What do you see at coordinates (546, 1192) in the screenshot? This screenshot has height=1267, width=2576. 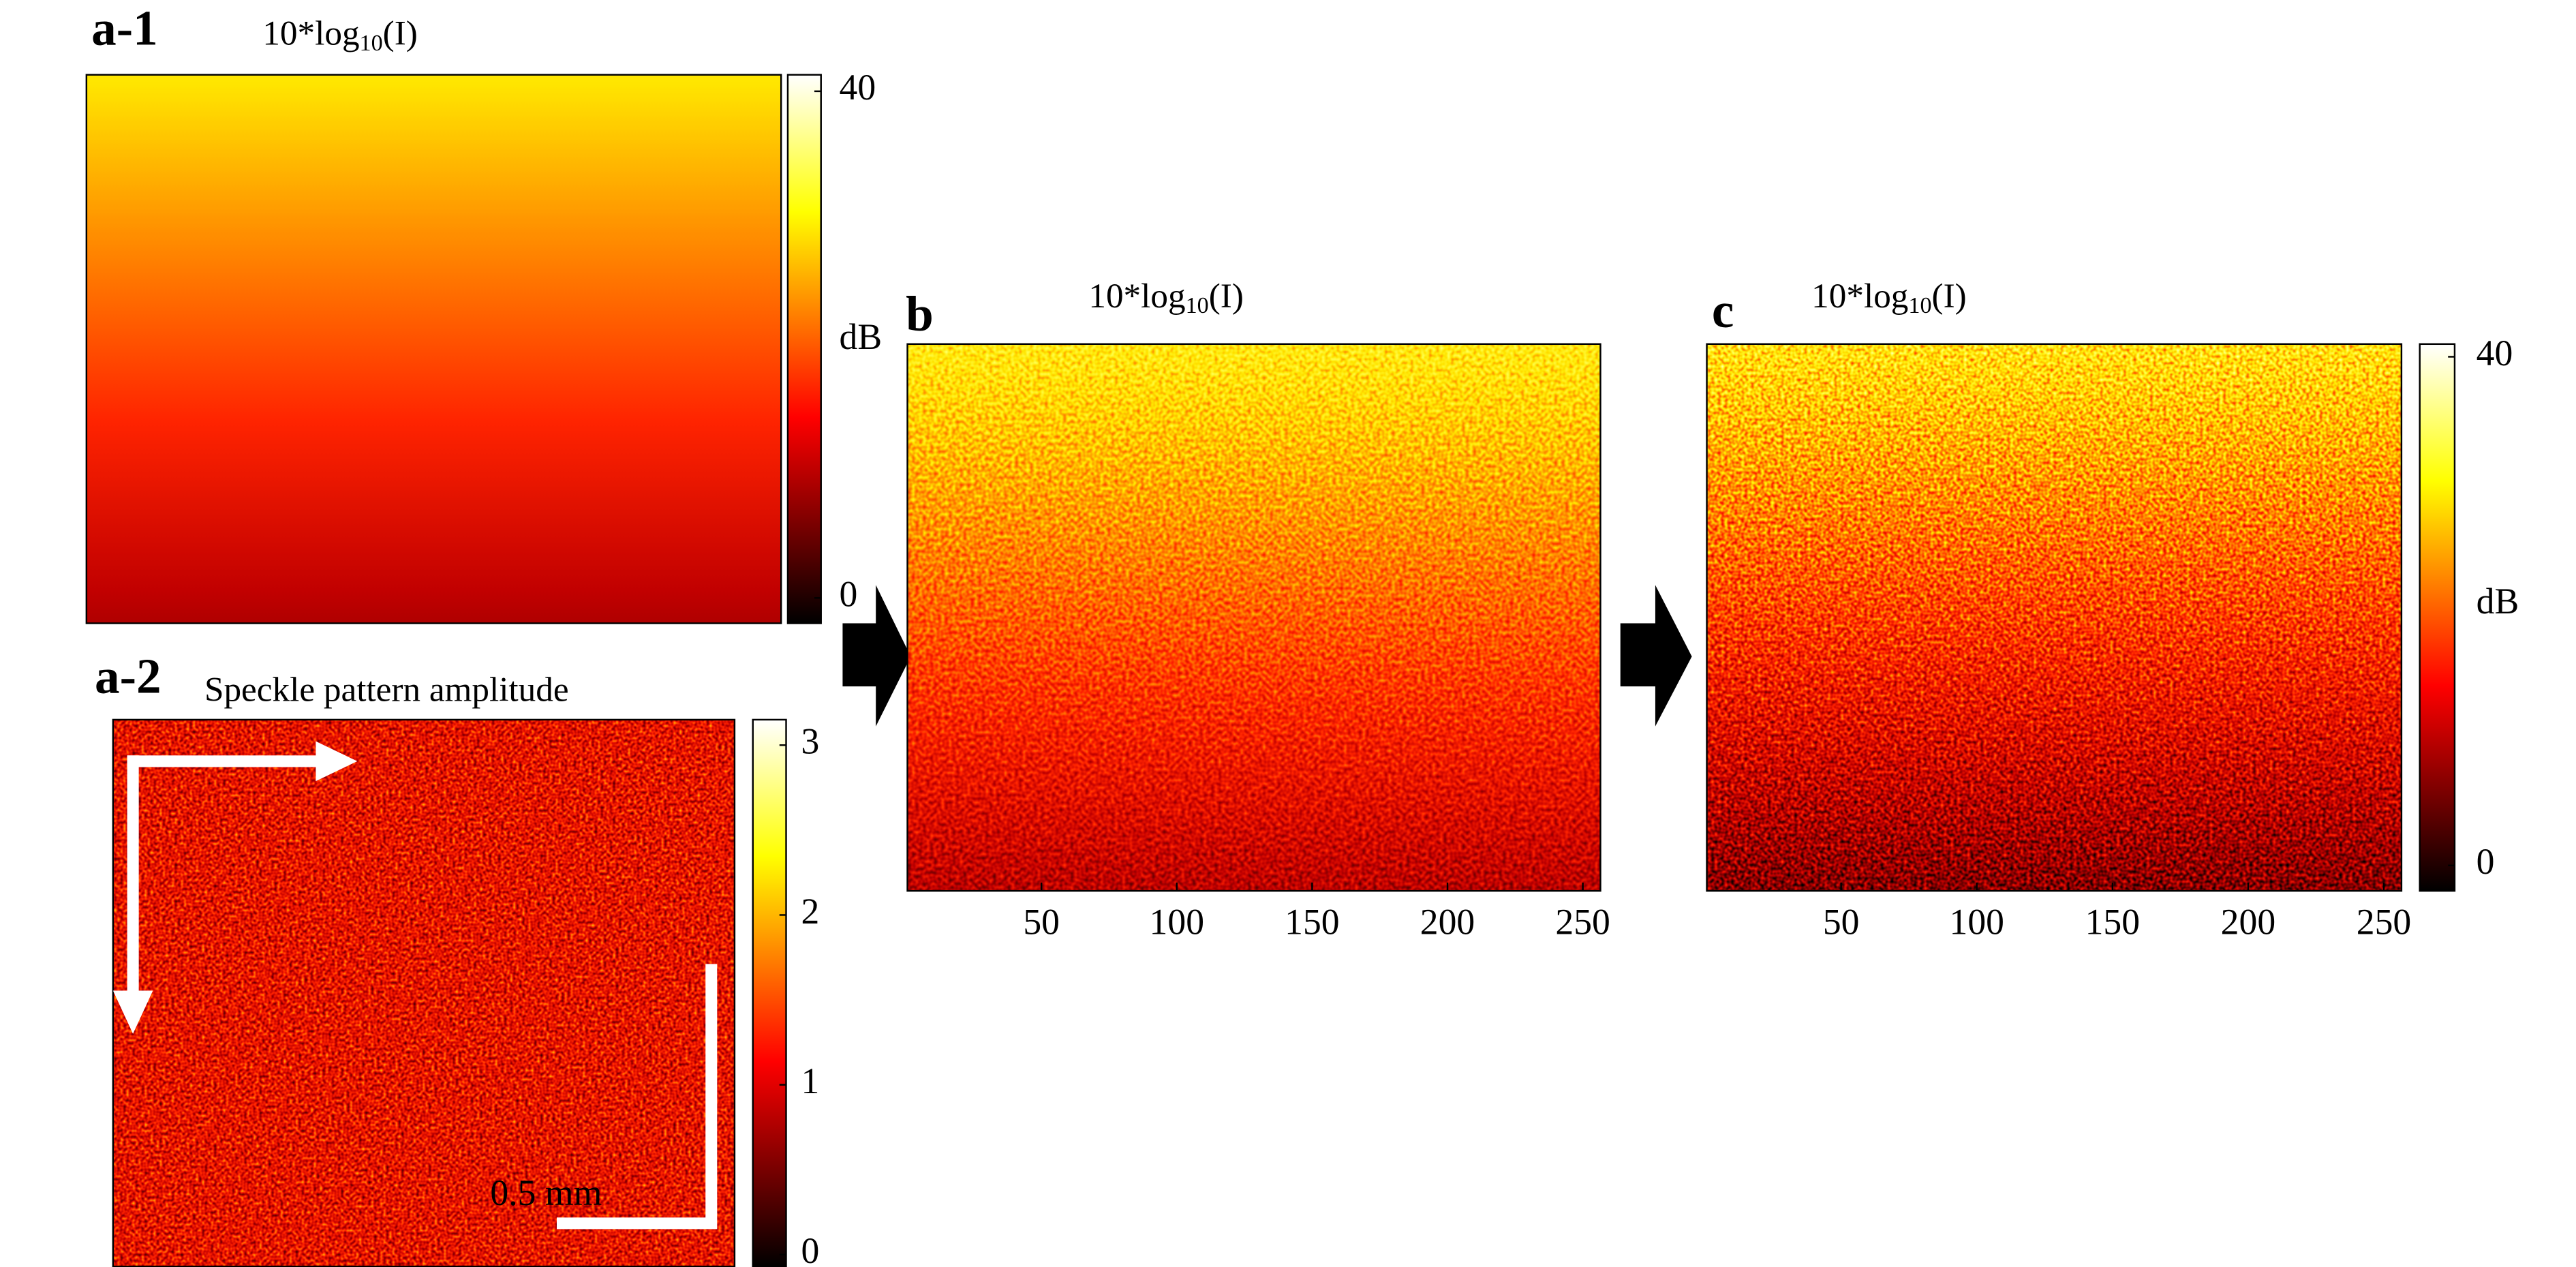 I see `scale-bar-label: 0.5 mm` at bounding box center [546, 1192].